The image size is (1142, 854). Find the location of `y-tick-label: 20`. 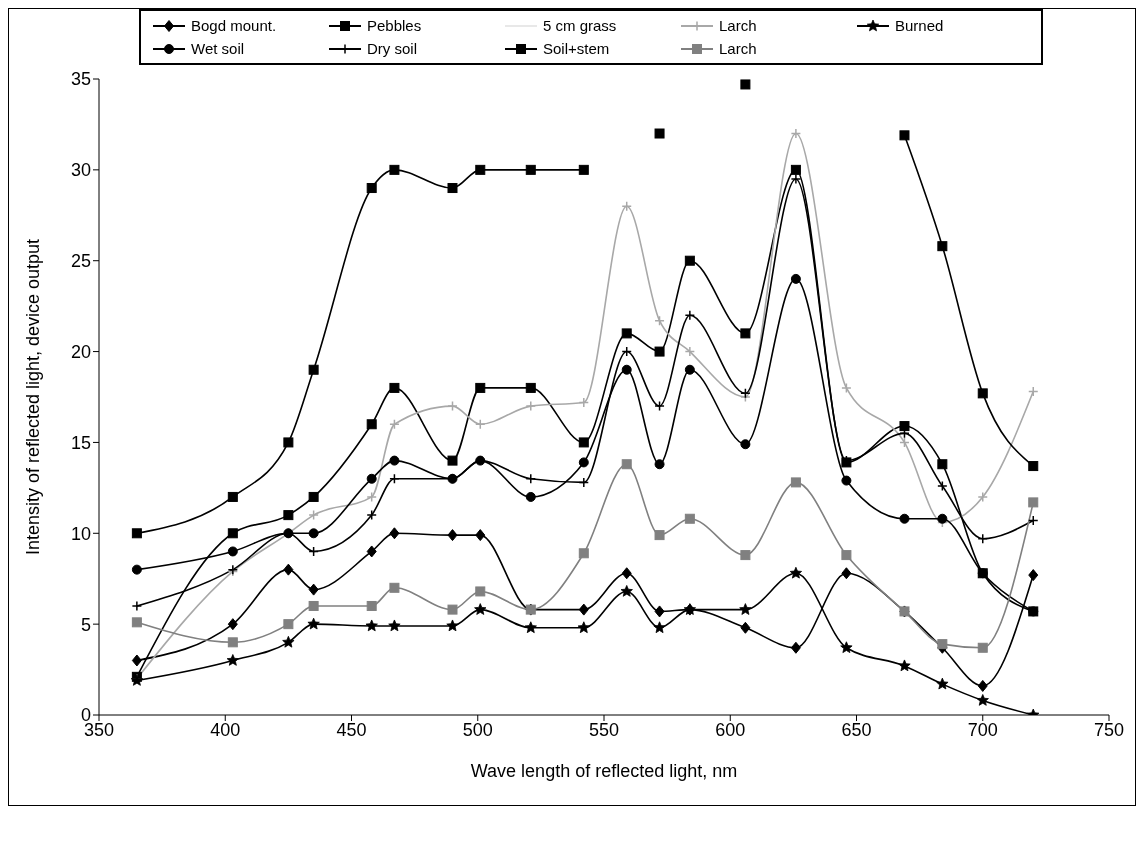

y-tick-label: 20 is located at coordinates (80, 351).